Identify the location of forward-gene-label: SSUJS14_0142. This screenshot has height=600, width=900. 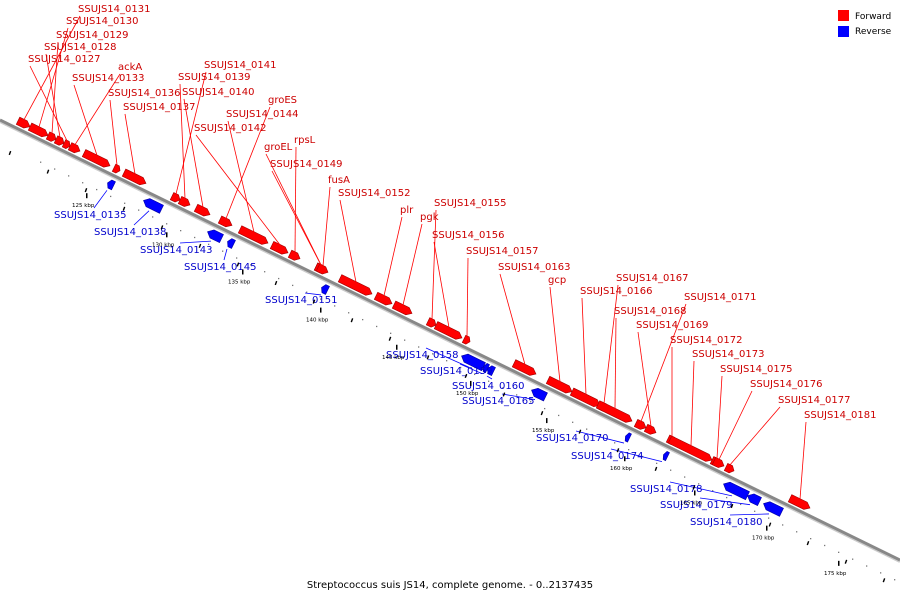
(230, 128).